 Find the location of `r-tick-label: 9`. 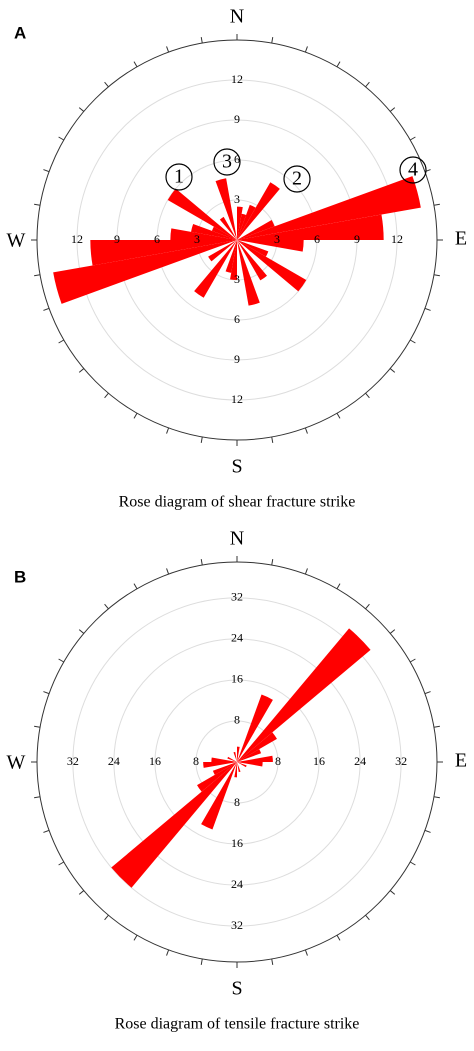

r-tick-label: 9 is located at coordinates (117, 239).